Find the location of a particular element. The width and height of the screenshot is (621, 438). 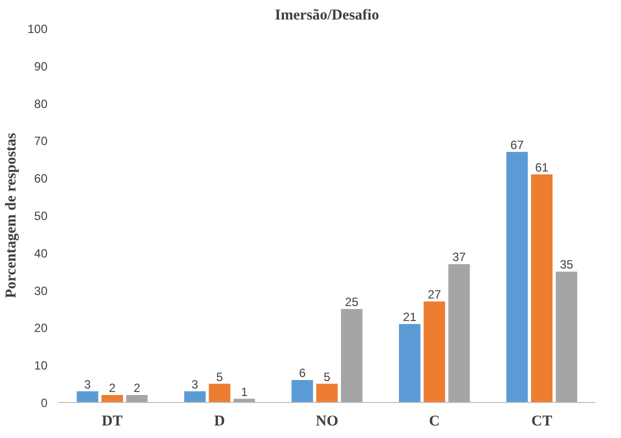

y-tick-label: 80 is located at coordinates (41, 103).